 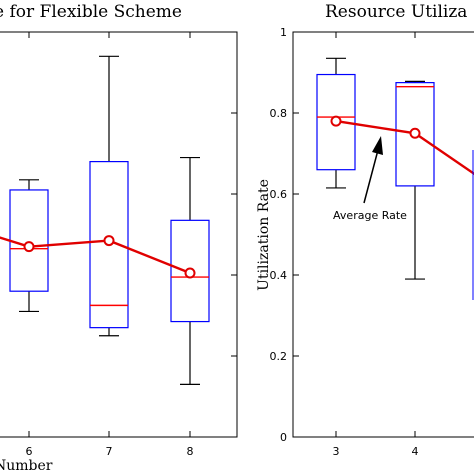 I want to click on right-boxes, so click(x=375, y=168).